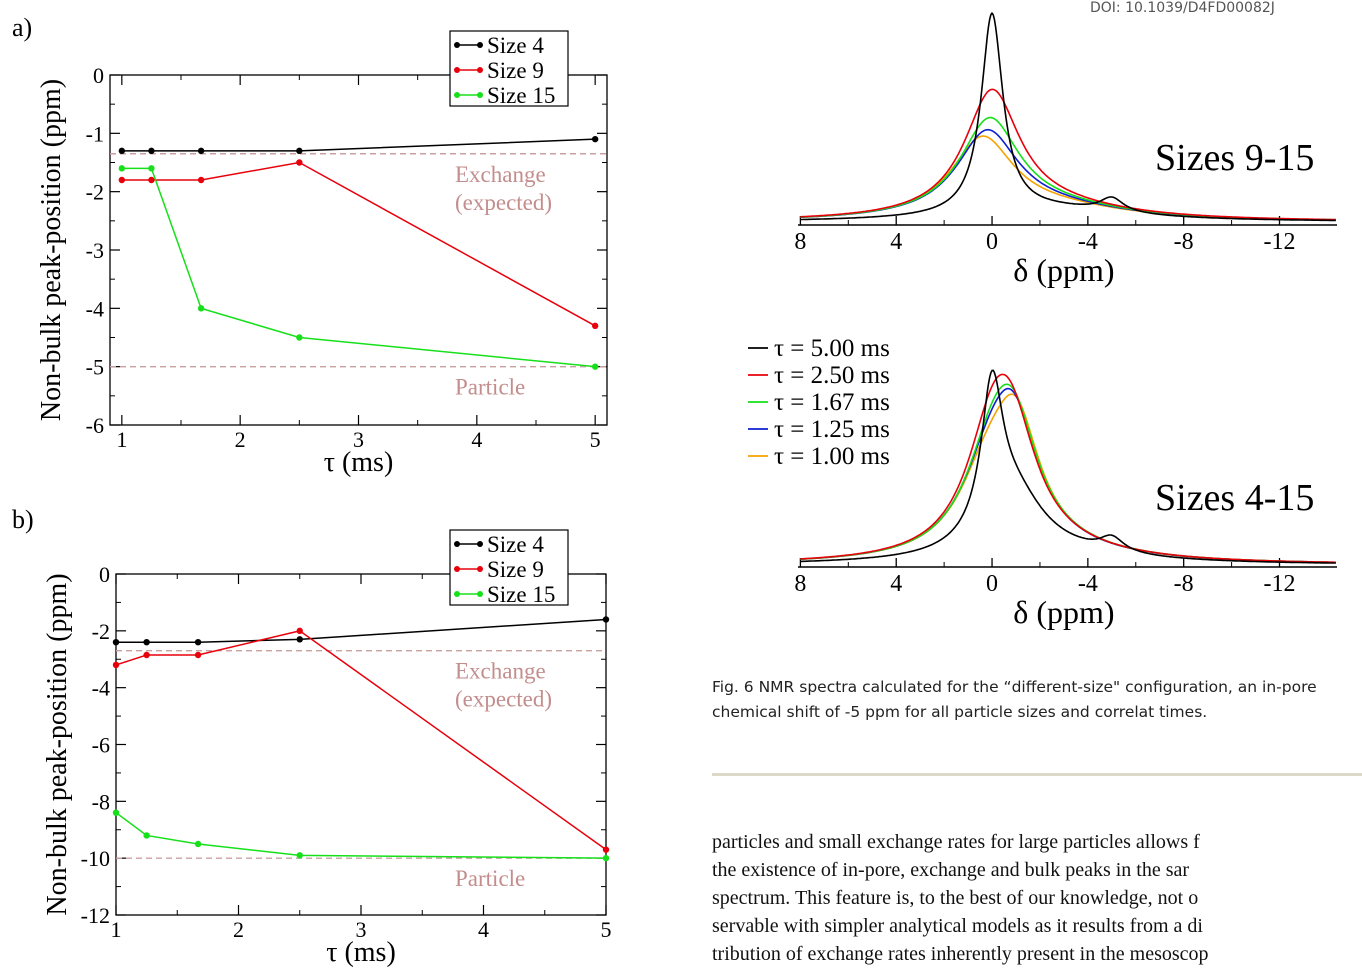 The image size is (1362, 973). Describe the element at coordinates (95, 133) in the screenshot. I see `y-tick-label: -1` at that location.